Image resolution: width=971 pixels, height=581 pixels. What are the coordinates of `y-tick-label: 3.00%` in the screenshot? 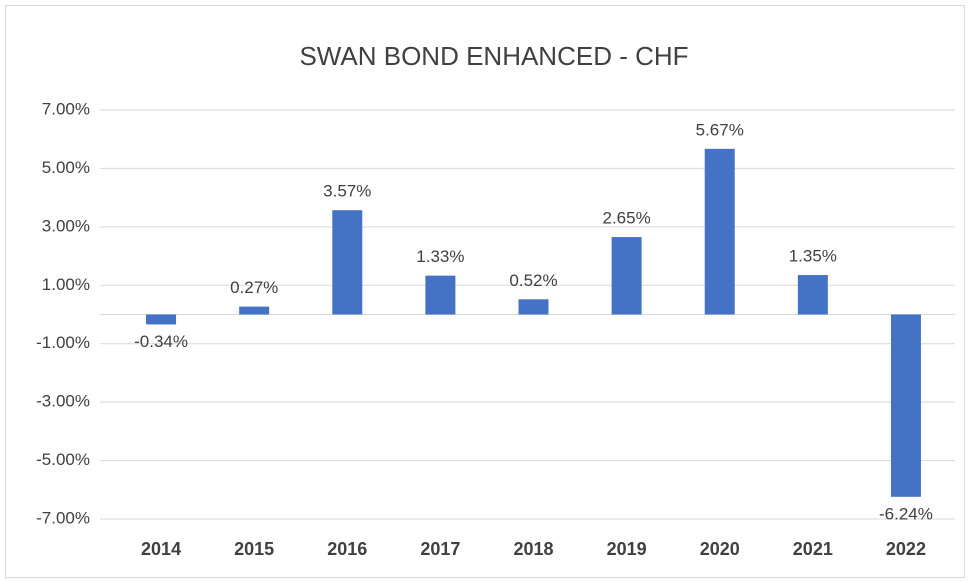 It's located at (66, 225).